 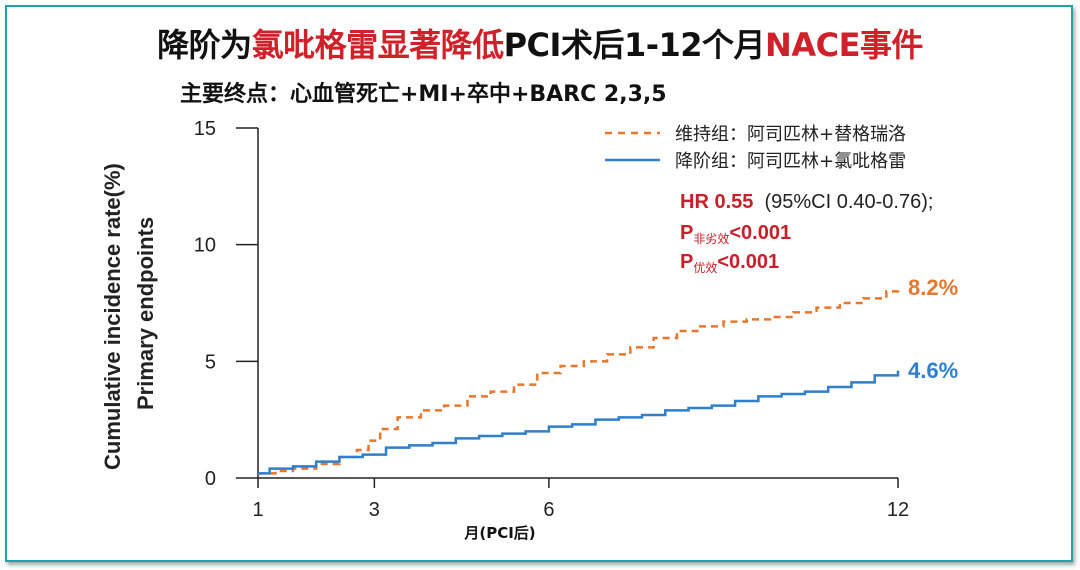 What do you see at coordinates (579, 422) in the screenshot?
I see `series-line-deescalation` at bounding box center [579, 422].